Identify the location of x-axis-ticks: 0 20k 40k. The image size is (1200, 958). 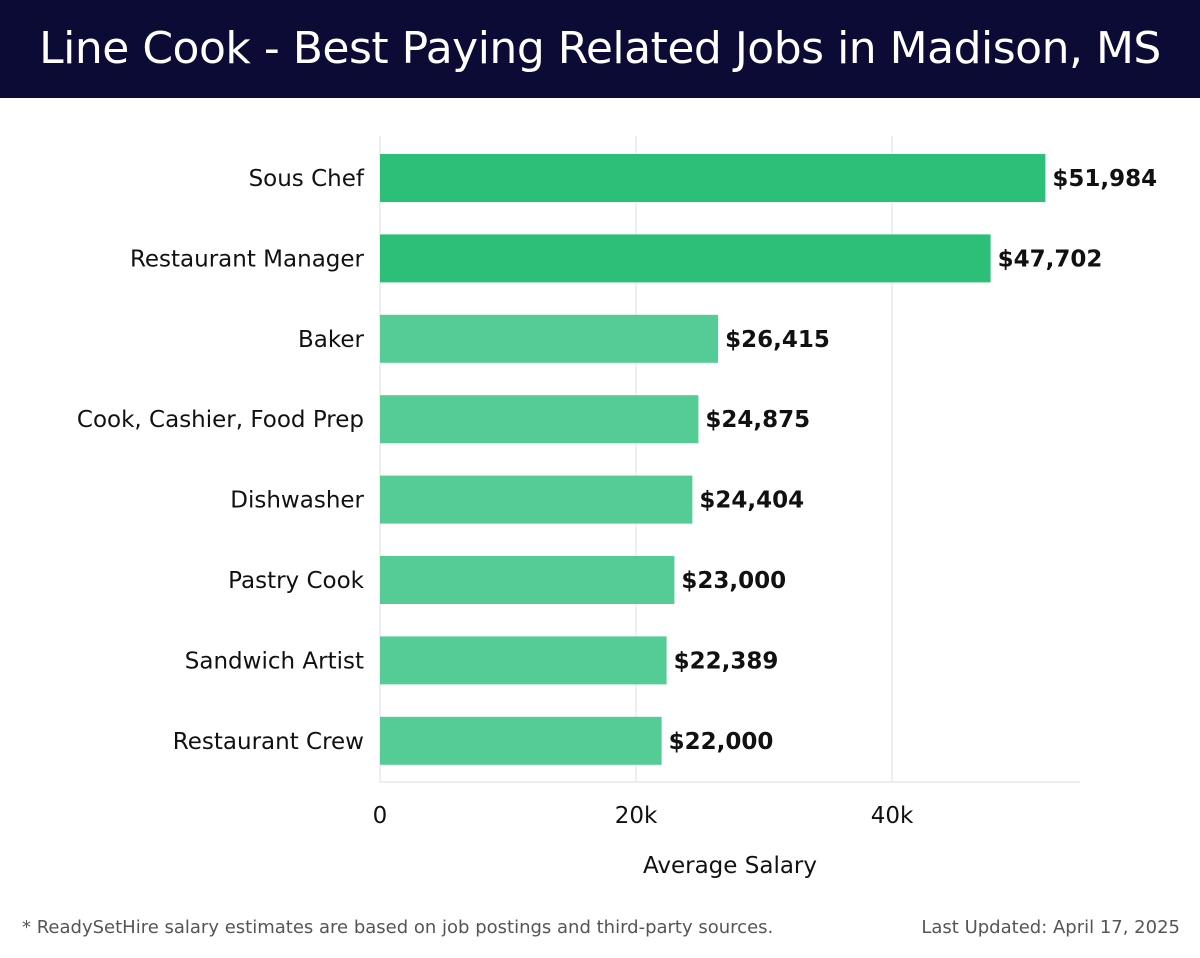
(643, 816).